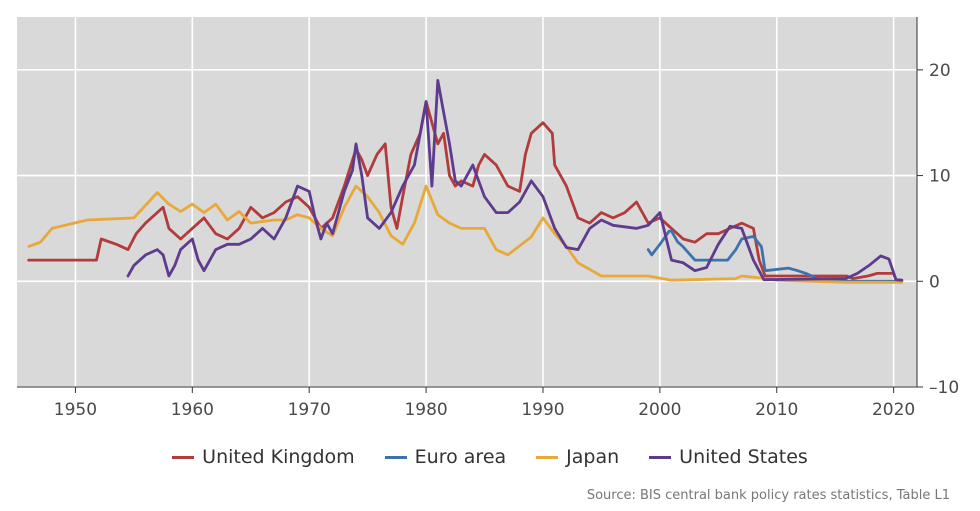  Describe the element at coordinates (659, 410) in the screenshot. I see `x-tick-label-2000: 2000` at that location.